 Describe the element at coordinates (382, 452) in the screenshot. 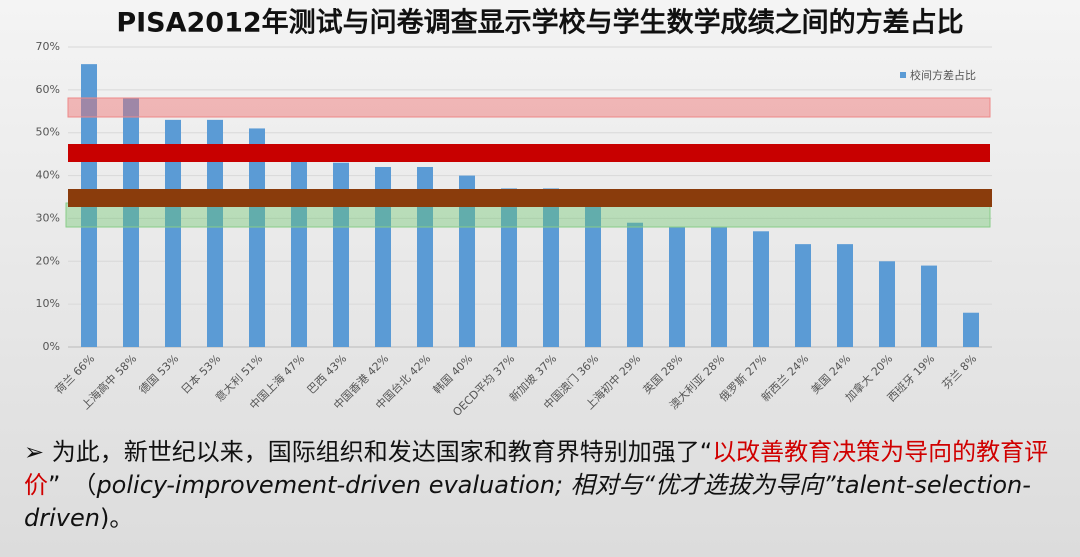

I see `text: 为此，新世纪以来，国际组织和发达国家和教育界特别加强了“` at that location.